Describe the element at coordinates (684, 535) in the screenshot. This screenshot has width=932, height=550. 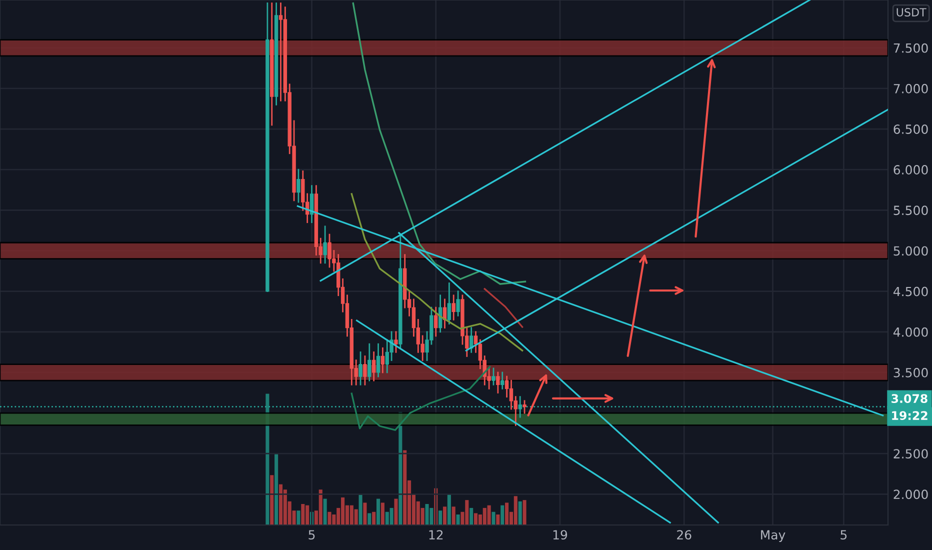
I see `x-tick-label: 26` at that location.